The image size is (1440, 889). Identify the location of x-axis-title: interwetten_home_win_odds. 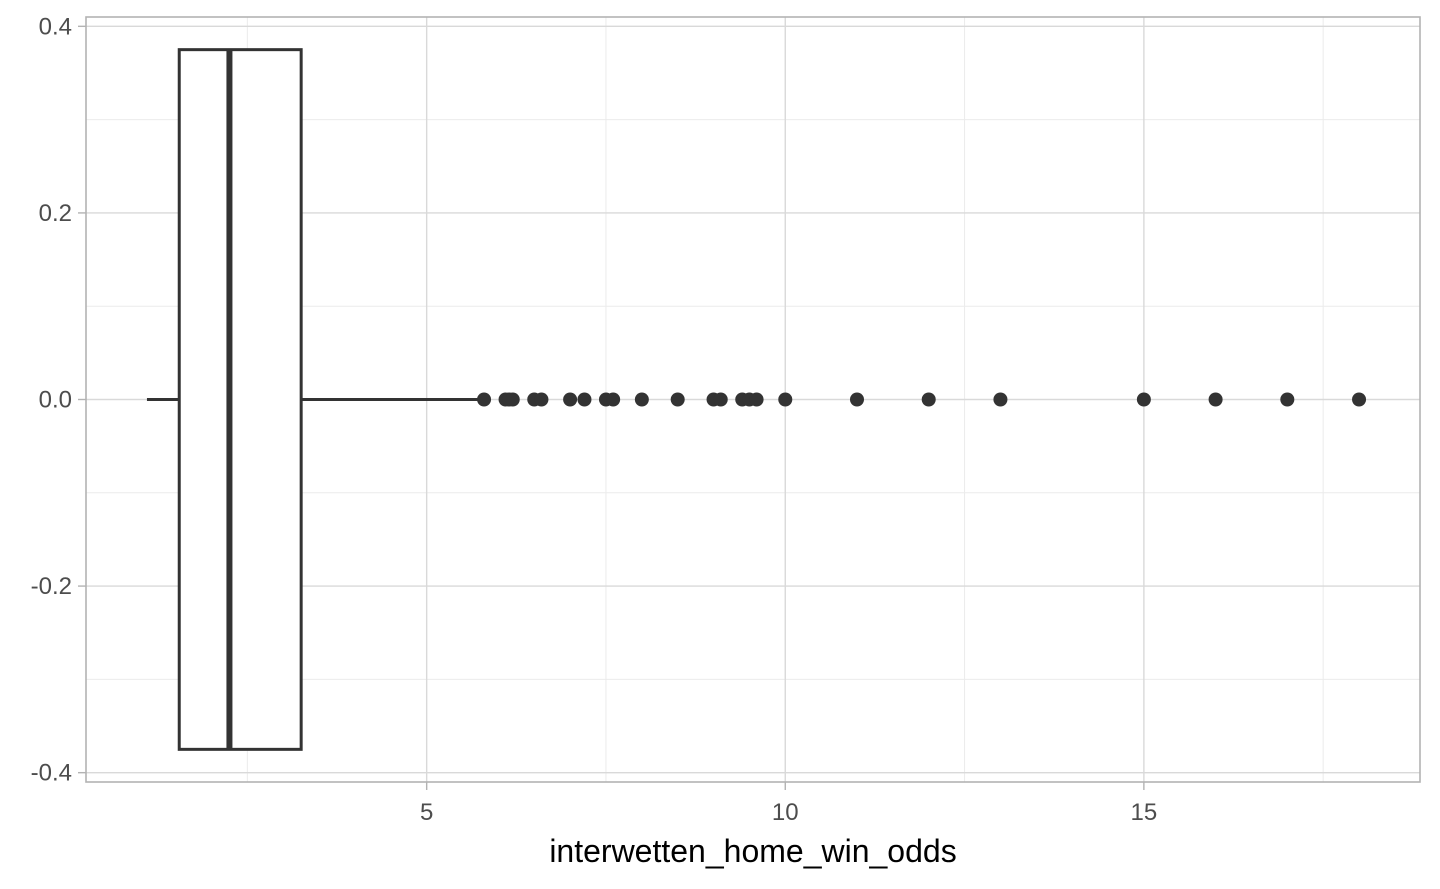
(752, 851).